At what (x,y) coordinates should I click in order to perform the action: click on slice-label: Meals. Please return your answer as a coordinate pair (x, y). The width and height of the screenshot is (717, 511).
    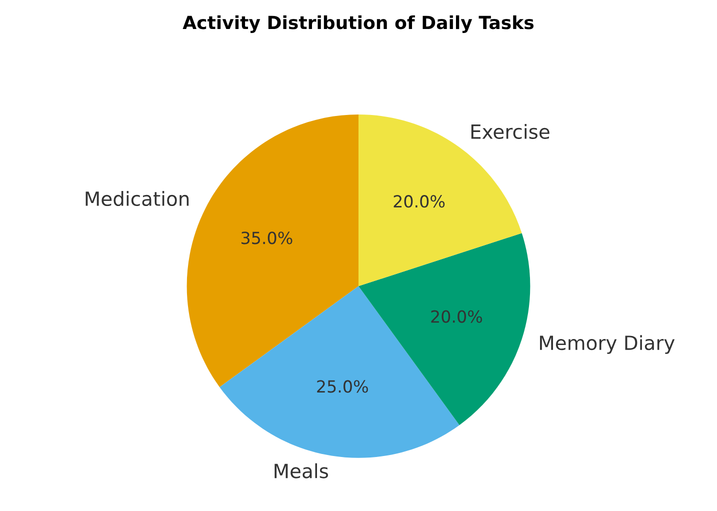
    Looking at the image, I should click on (301, 470).